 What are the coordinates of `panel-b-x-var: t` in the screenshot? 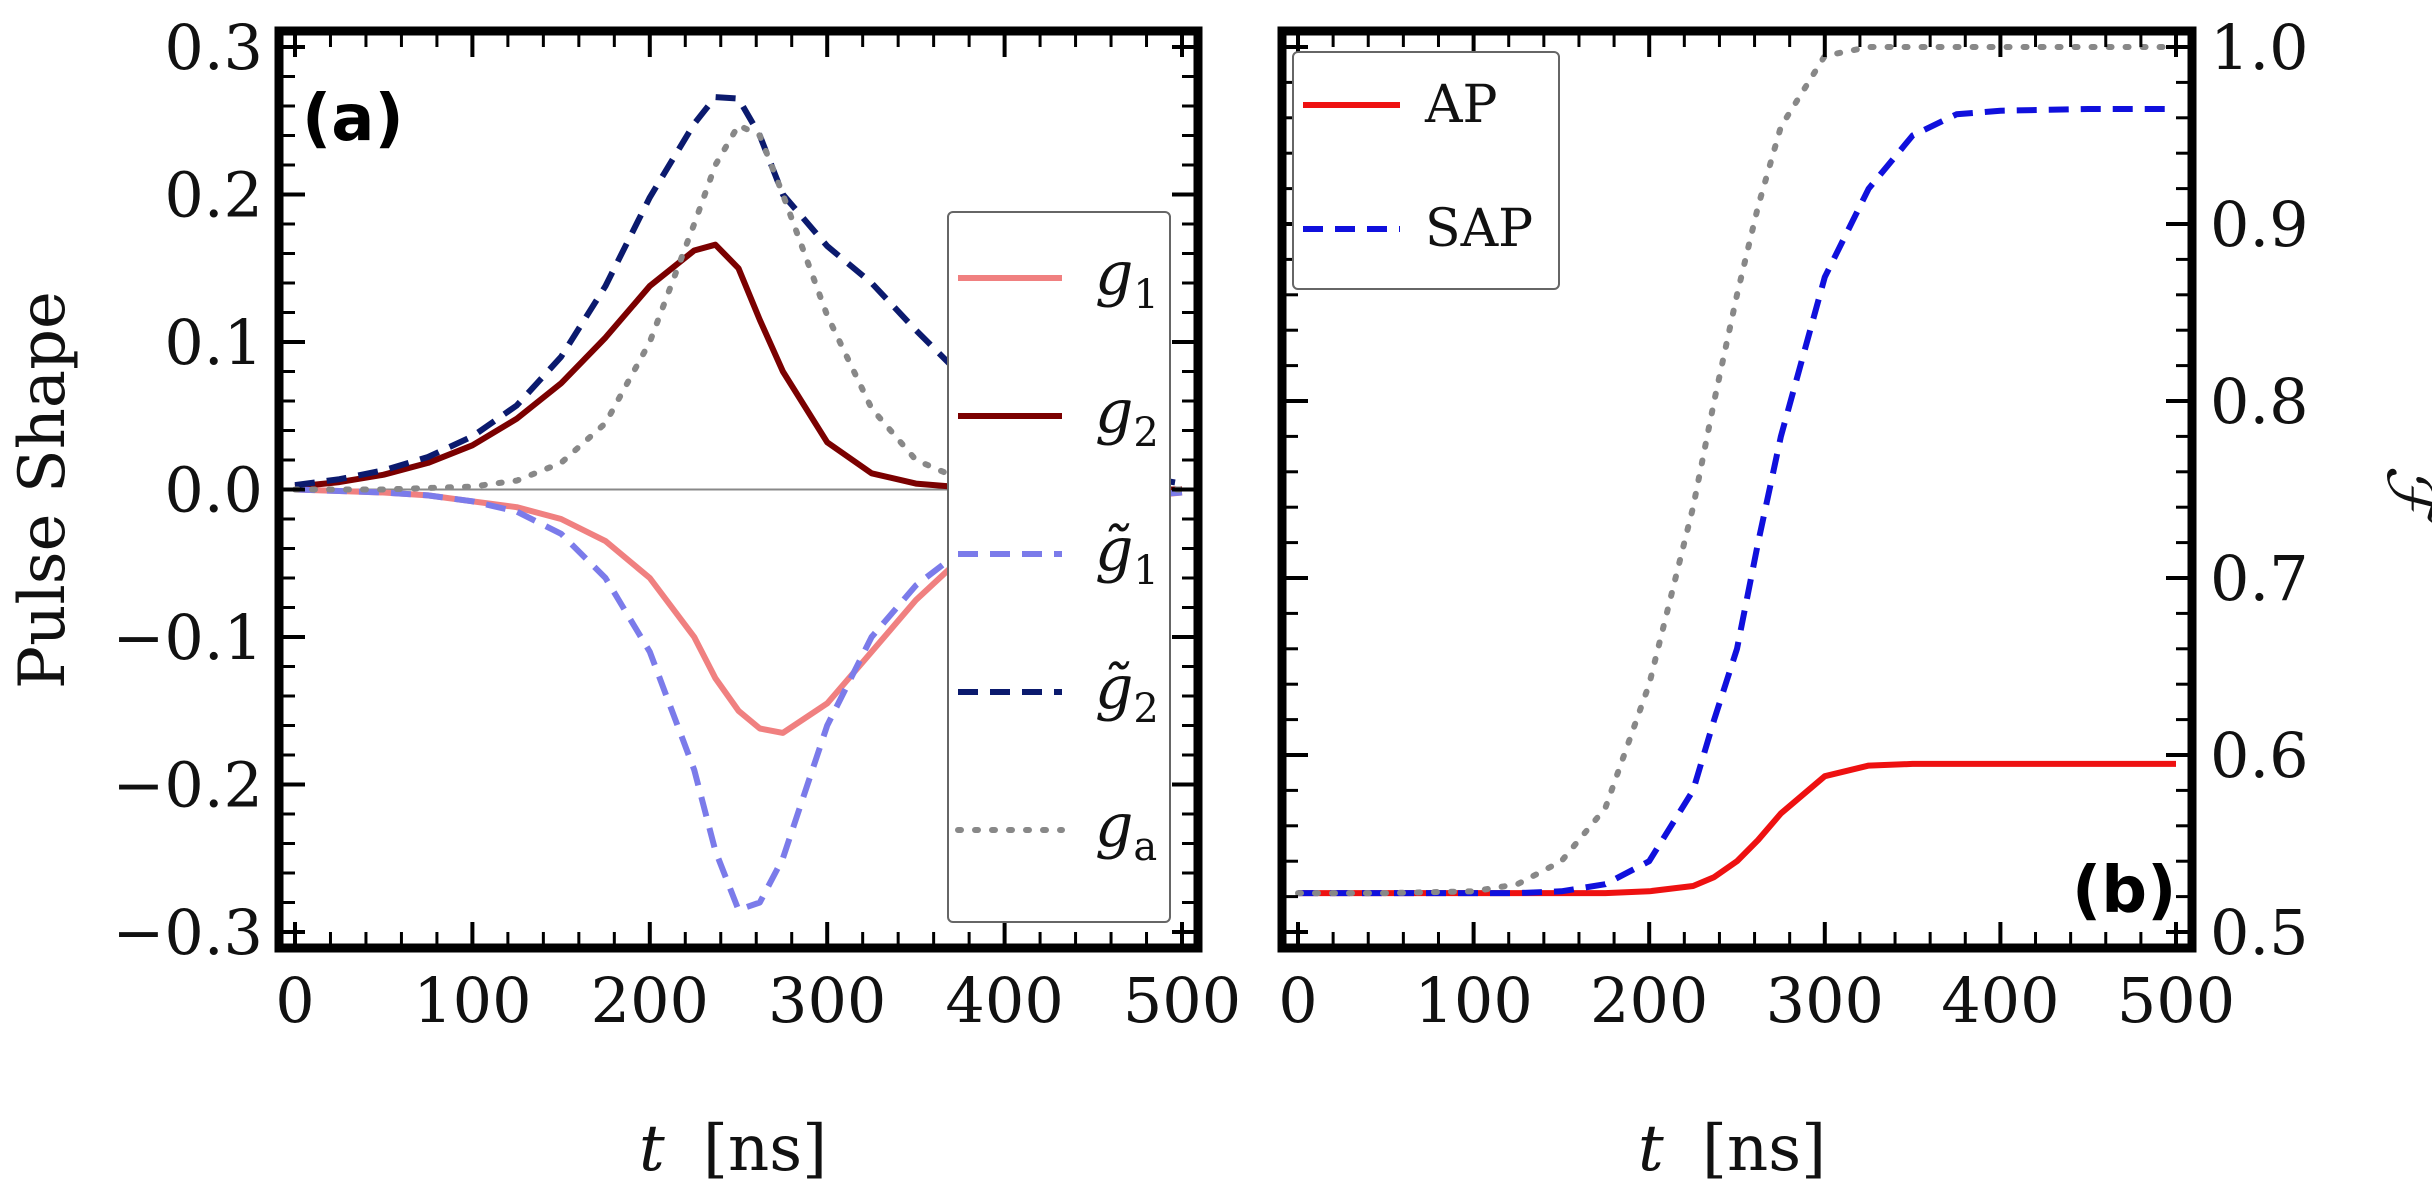 It's located at (1651, 1149).